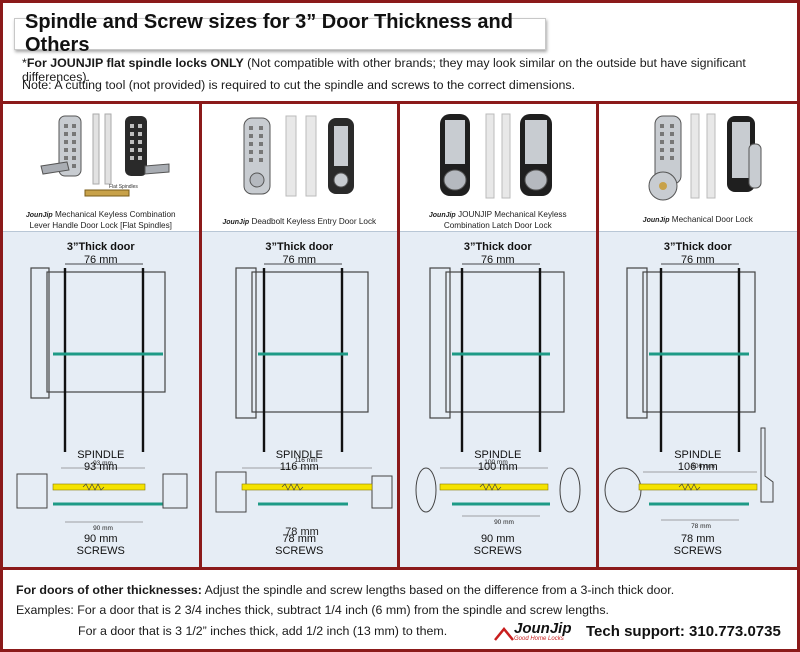 The width and height of the screenshot is (800, 652). I want to click on spindle-length: 100 mm, so click(497, 467).